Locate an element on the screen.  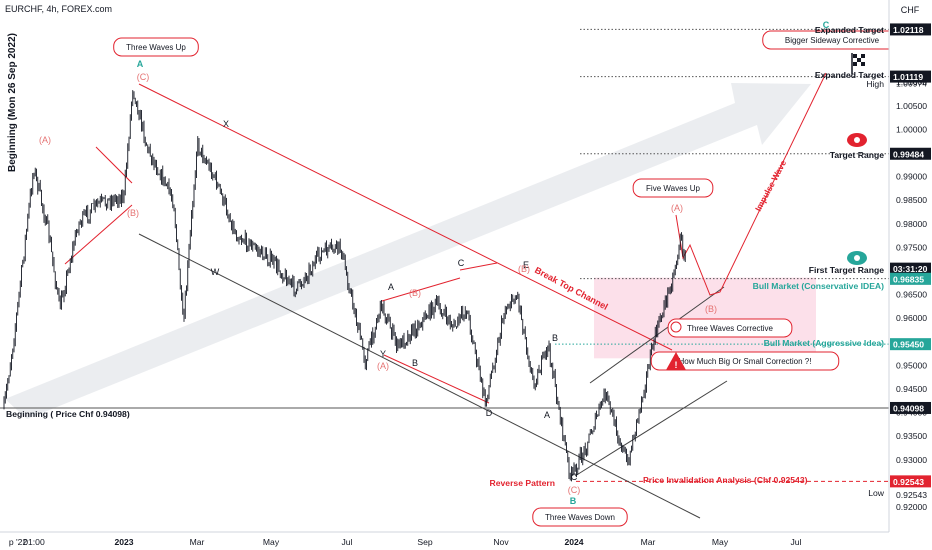
callout-text: Five Waves Up is located at coordinates (673, 188).